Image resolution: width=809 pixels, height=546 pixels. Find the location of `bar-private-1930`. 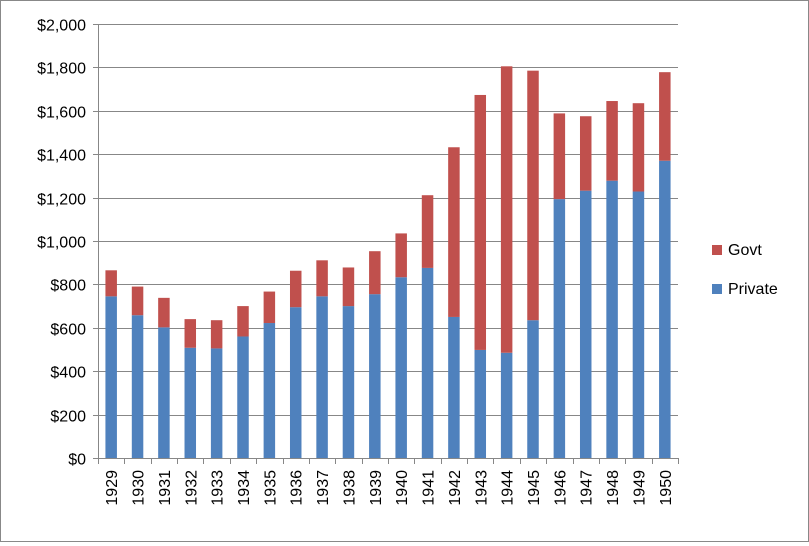

bar-private-1930 is located at coordinates (137, 386).